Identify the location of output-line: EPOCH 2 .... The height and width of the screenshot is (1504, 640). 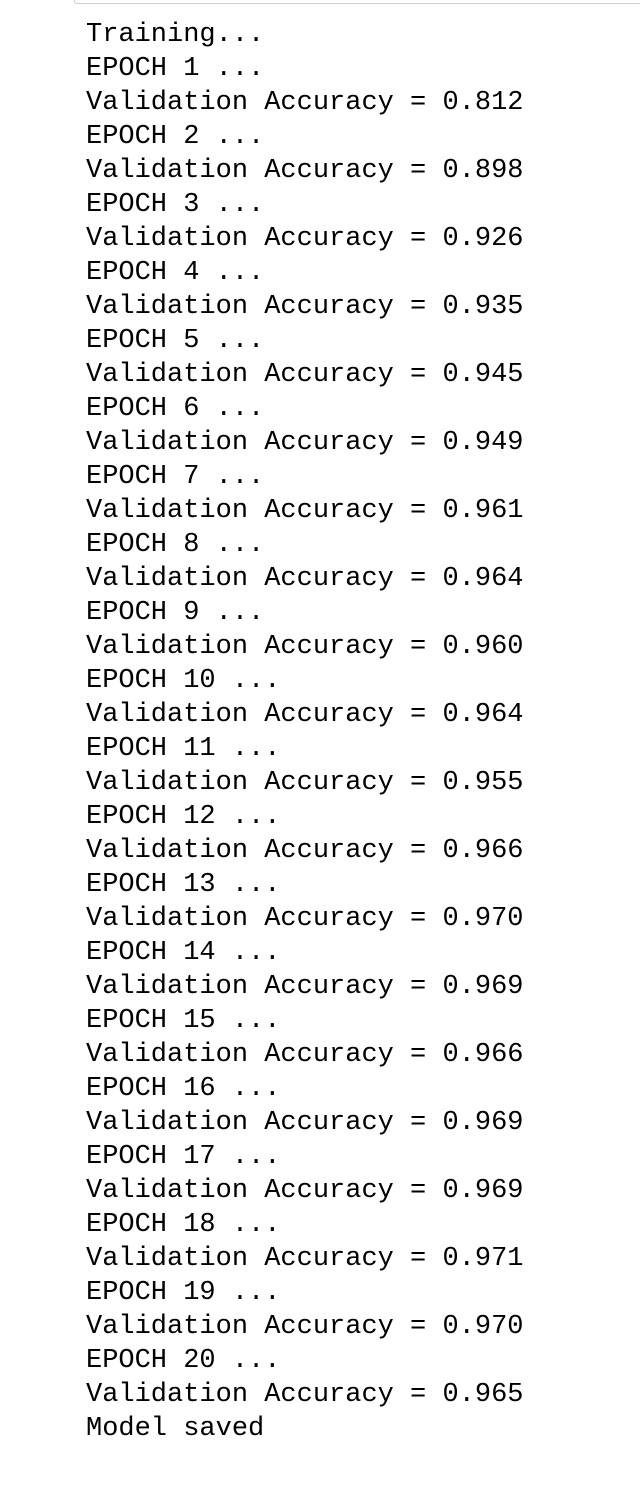
(175, 137).